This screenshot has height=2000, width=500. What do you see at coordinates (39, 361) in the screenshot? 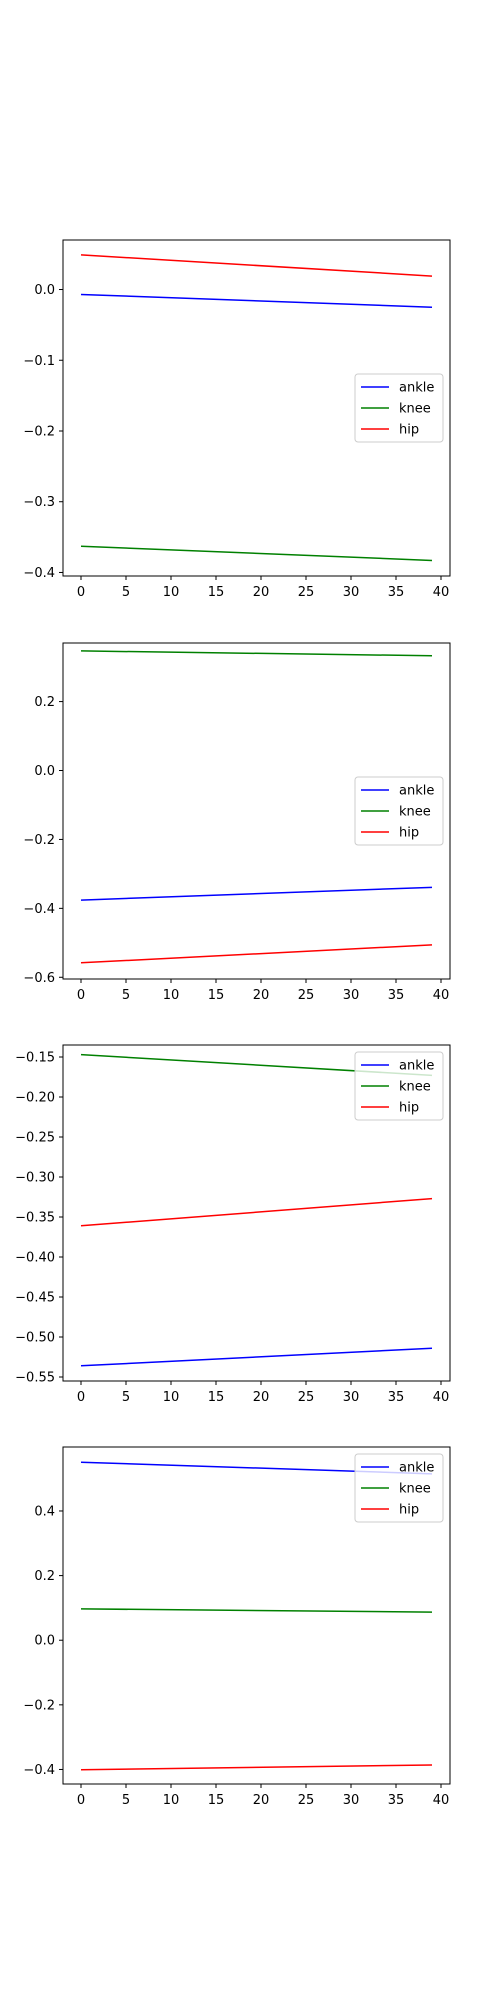
I see `y-tick-label: −0.1` at bounding box center [39, 361].